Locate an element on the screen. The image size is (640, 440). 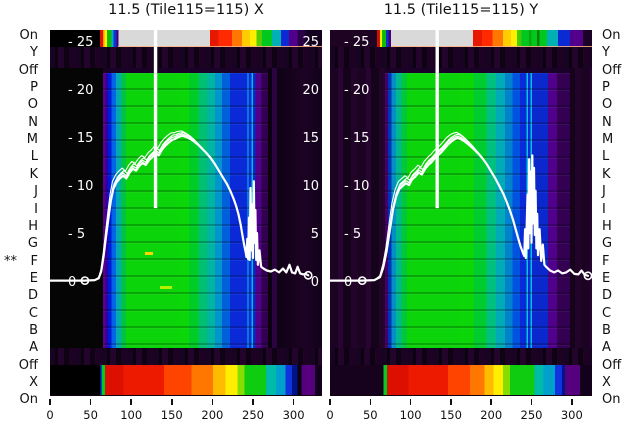
panel-title-x: 11.5 (Tile115=115) X is located at coordinates (186, 10).